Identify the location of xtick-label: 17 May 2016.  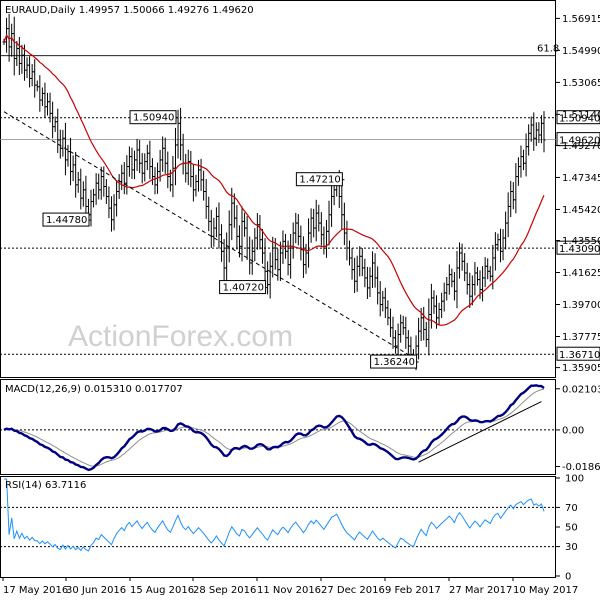
(35, 590).